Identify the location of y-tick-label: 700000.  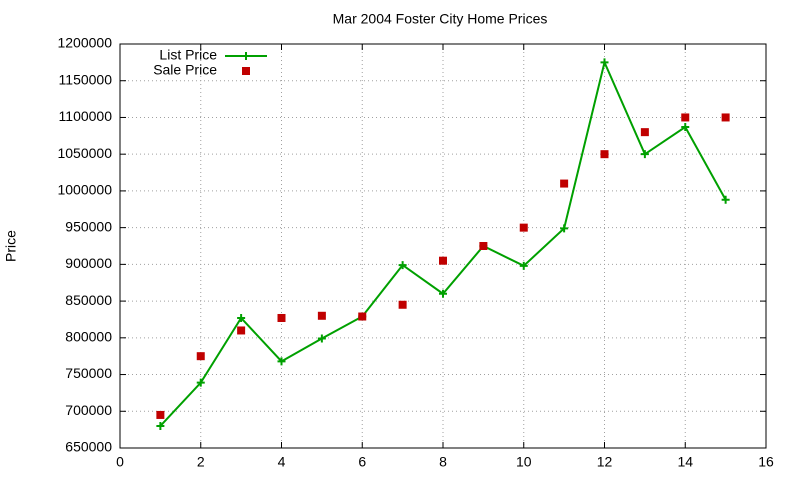
(88, 410).